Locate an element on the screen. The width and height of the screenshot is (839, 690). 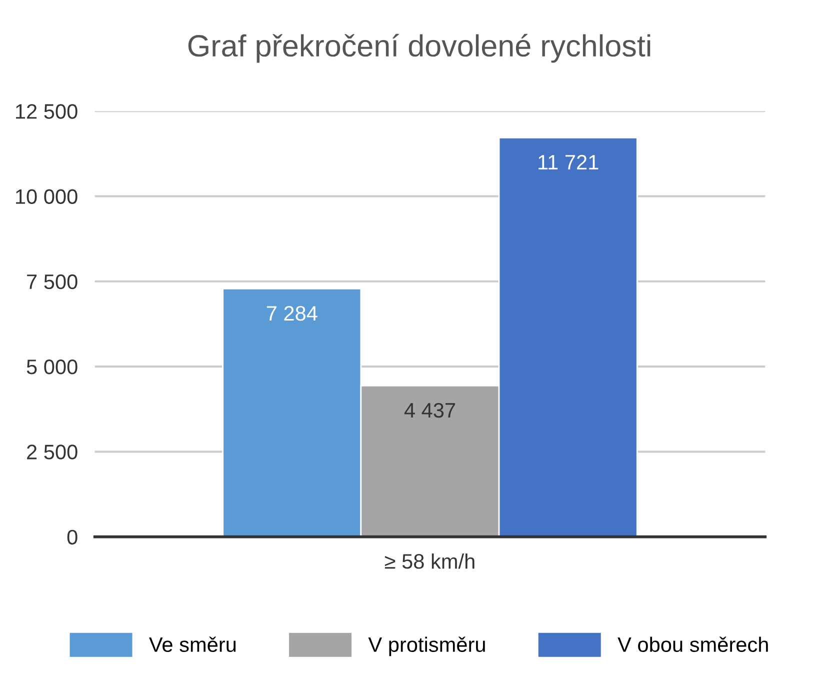
y-tick-label: 2 500 is located at coordinates (52, 452).